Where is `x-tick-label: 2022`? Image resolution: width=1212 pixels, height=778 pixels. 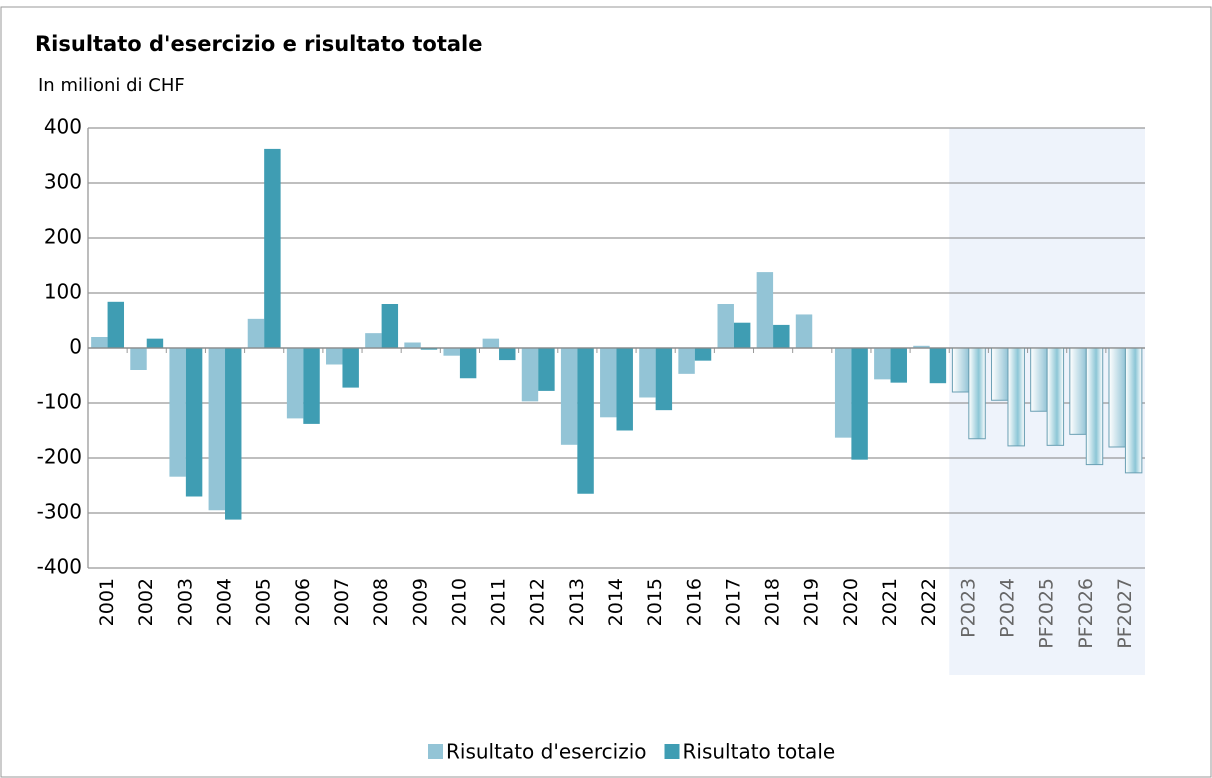 x-tick-label: 2022 is located at coordinates (929, 602).